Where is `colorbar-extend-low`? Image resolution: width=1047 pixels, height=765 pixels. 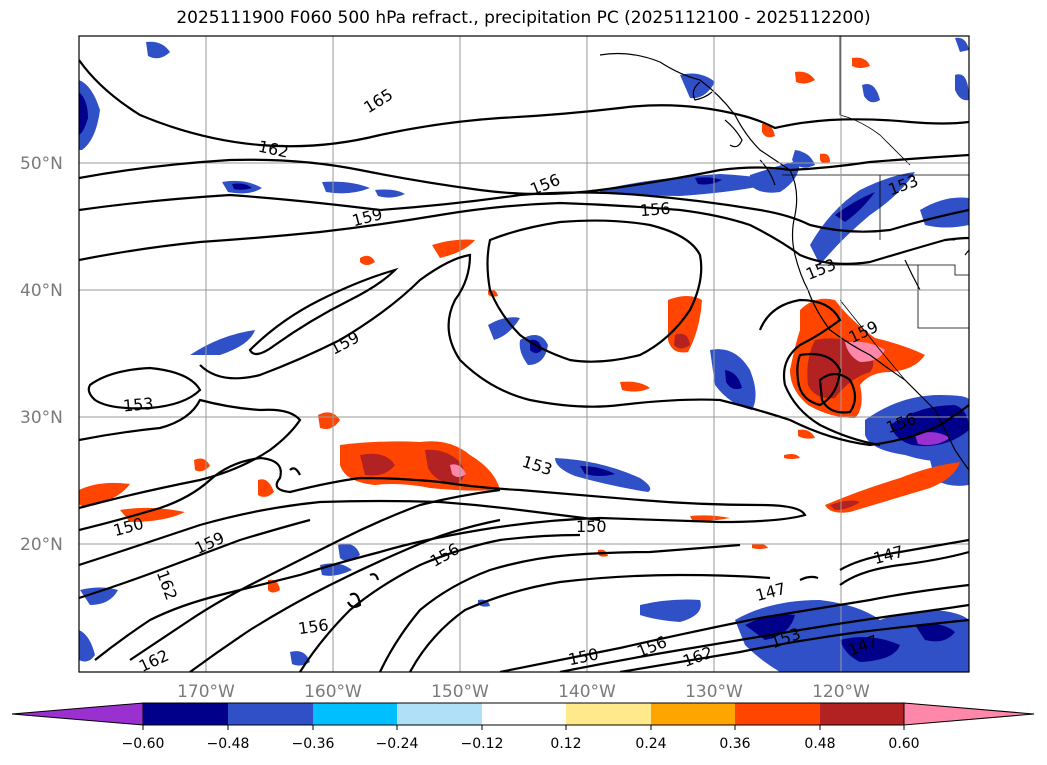 colorbar-extend-low is located at coordinates (77, 714).